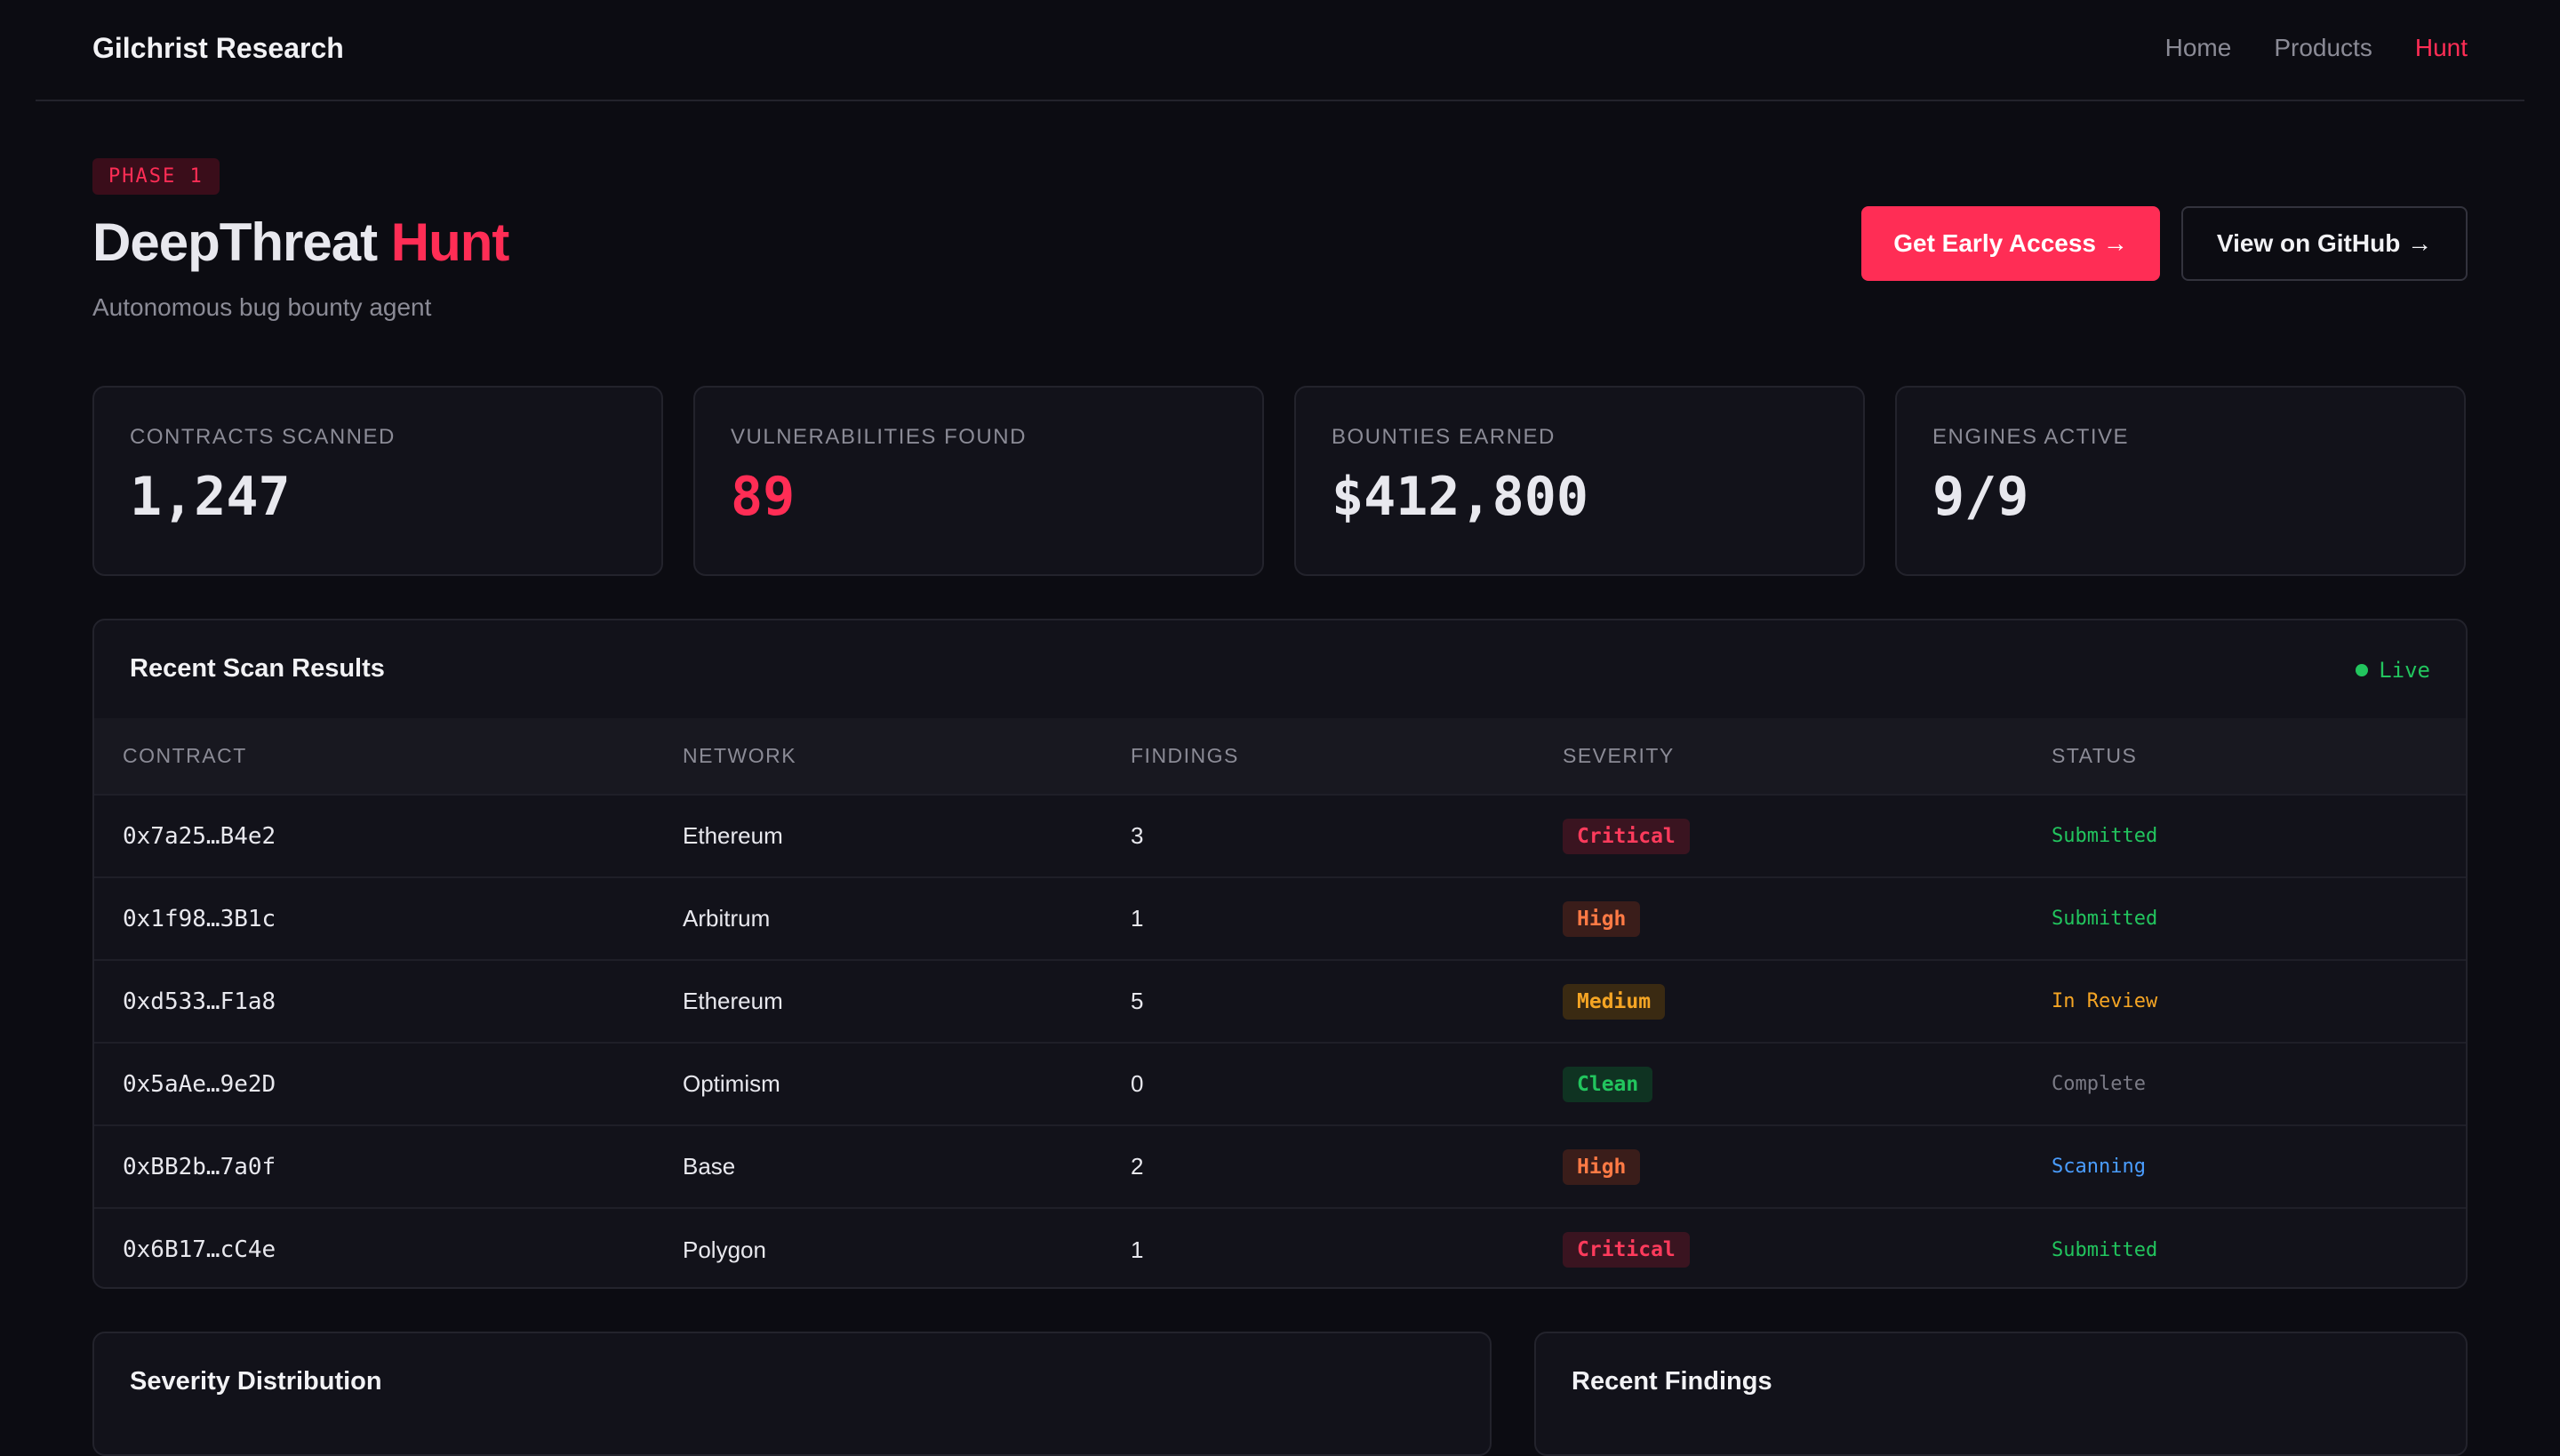 The image size is (2560, 1456). Describe the element at coordinates (2099, 1167) in the screenshot. I see `cell-status: Scanning` at that location.